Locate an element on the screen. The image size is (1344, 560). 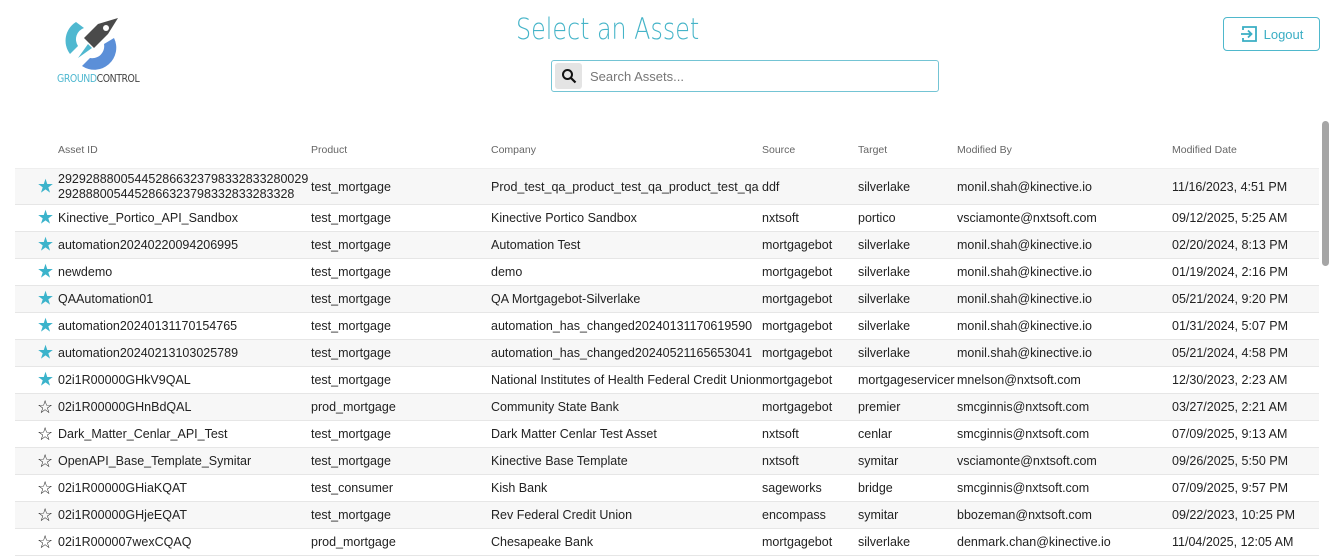
search-box is located at coordinates (745, 76).